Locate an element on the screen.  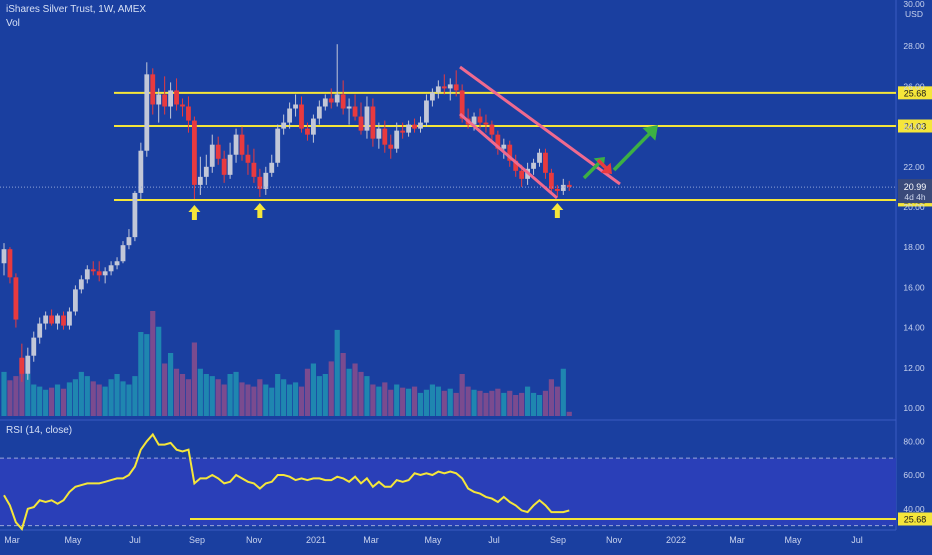
bearish-arrow-short is located at coordinates (604, 166).